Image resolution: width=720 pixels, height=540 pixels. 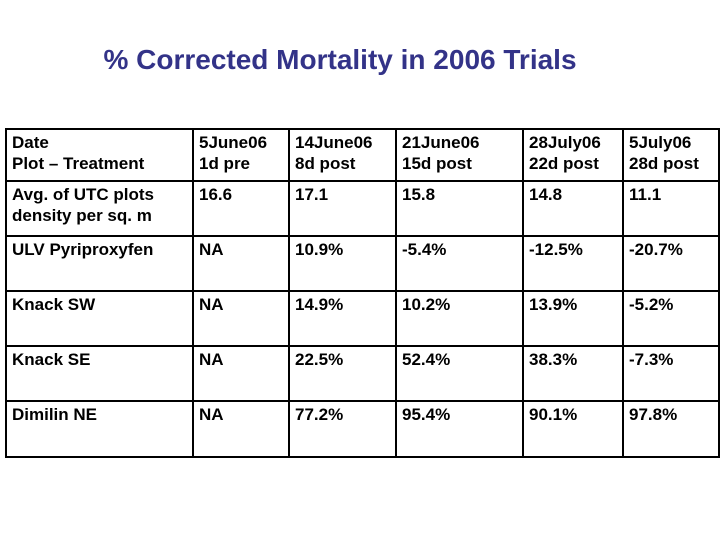 I want to click on cell-value: -7.3%, so click(x=671, y=373).